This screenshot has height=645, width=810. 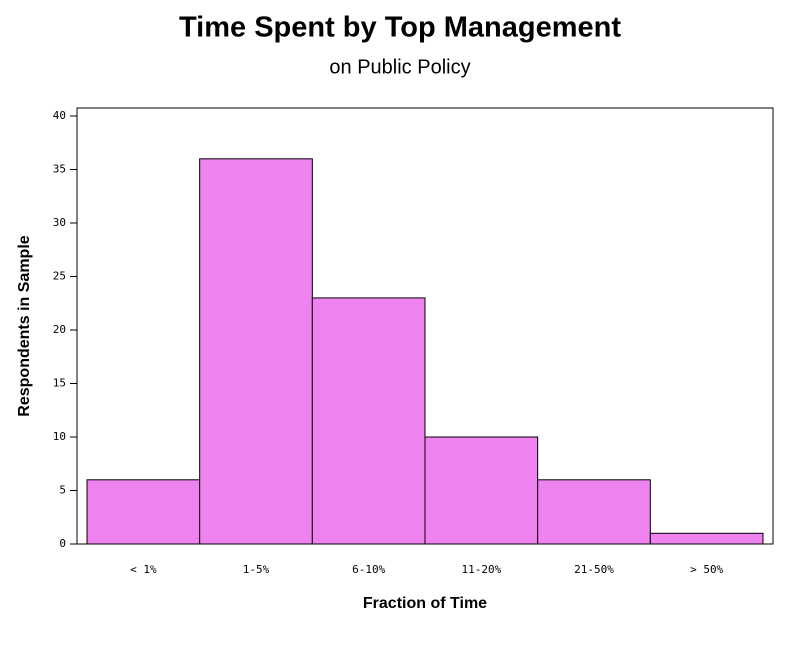 I want to click on x-tick-label: 6-10%, so click(x=368, y=569).